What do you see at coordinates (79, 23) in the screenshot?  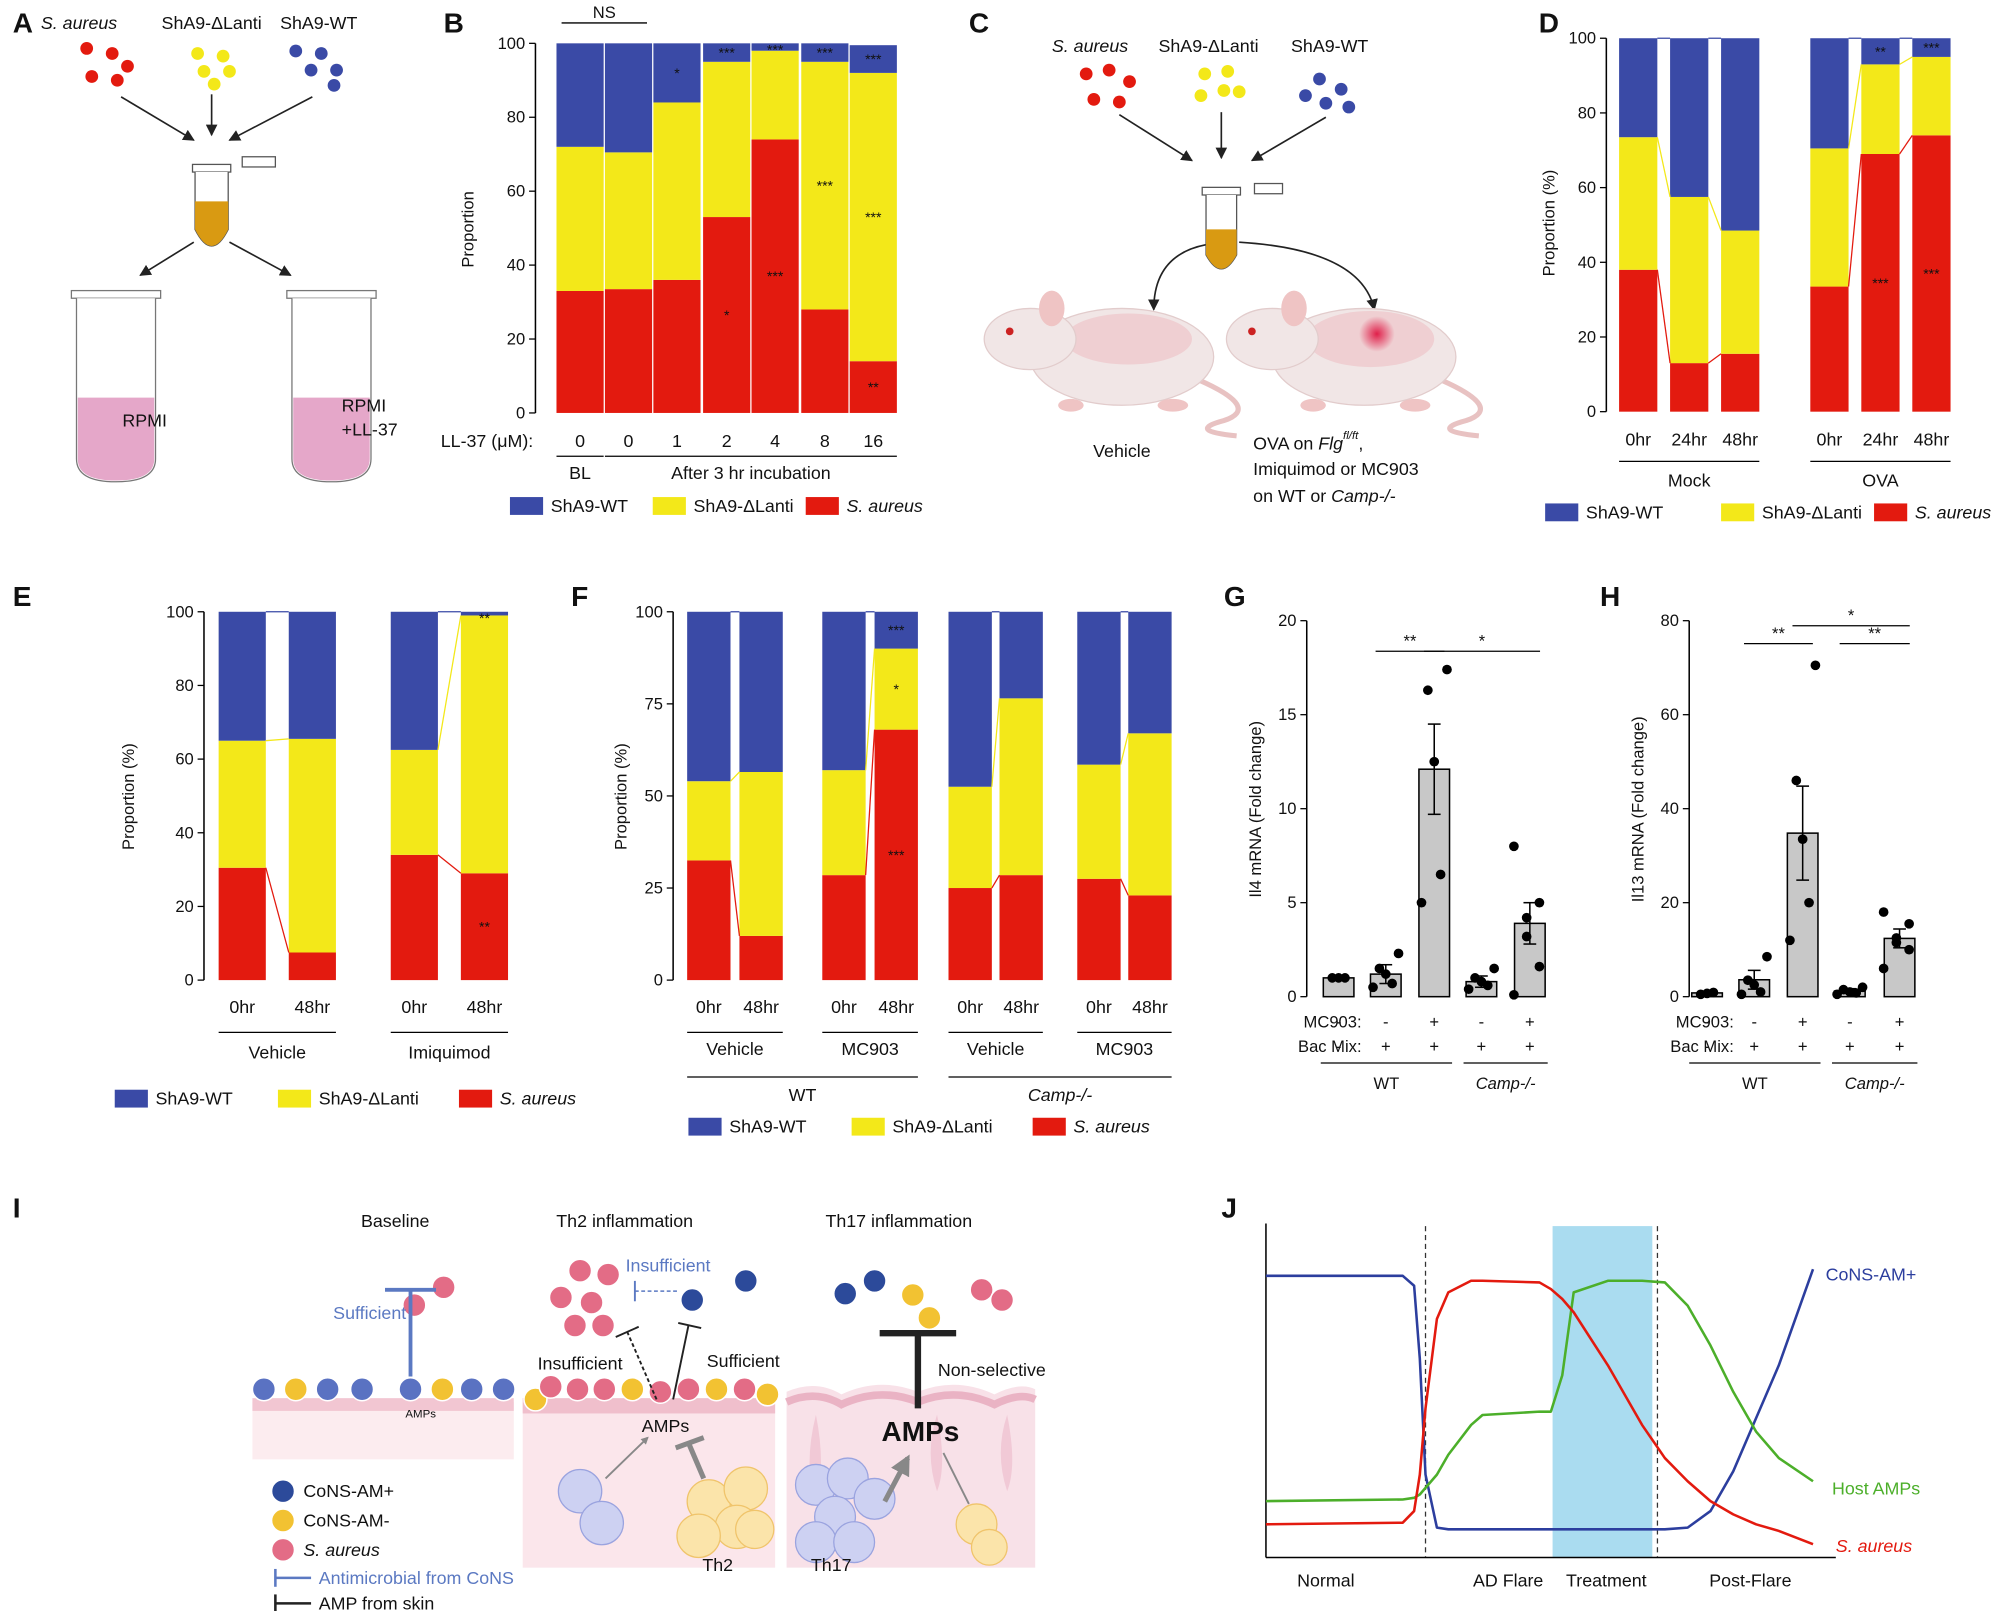 I see `strain-label: S. aureus` at bounding box center [79, 23].